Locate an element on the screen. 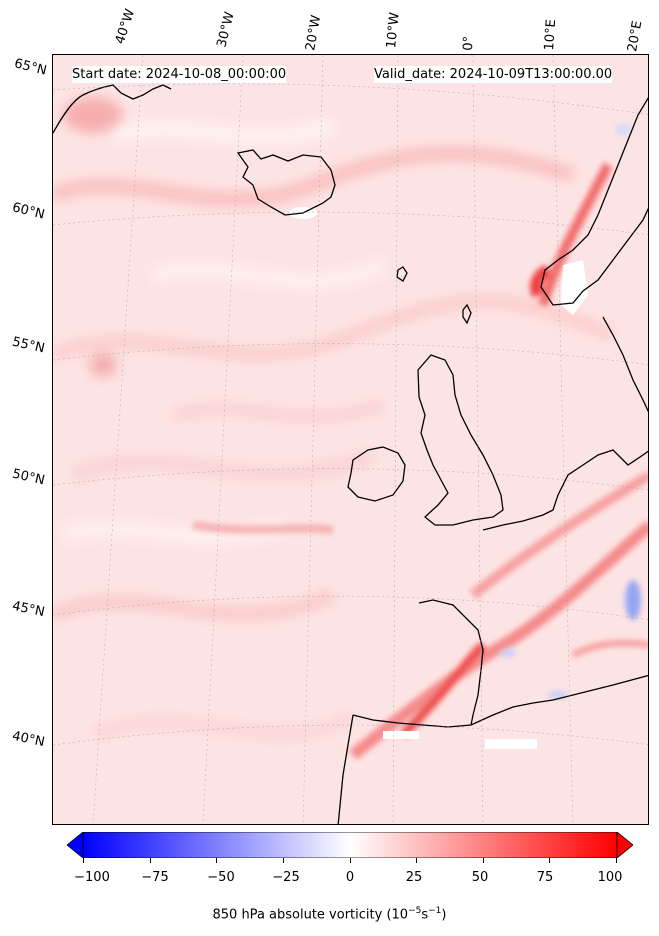  colorbar-gradient is located at coordinates (350, 845).